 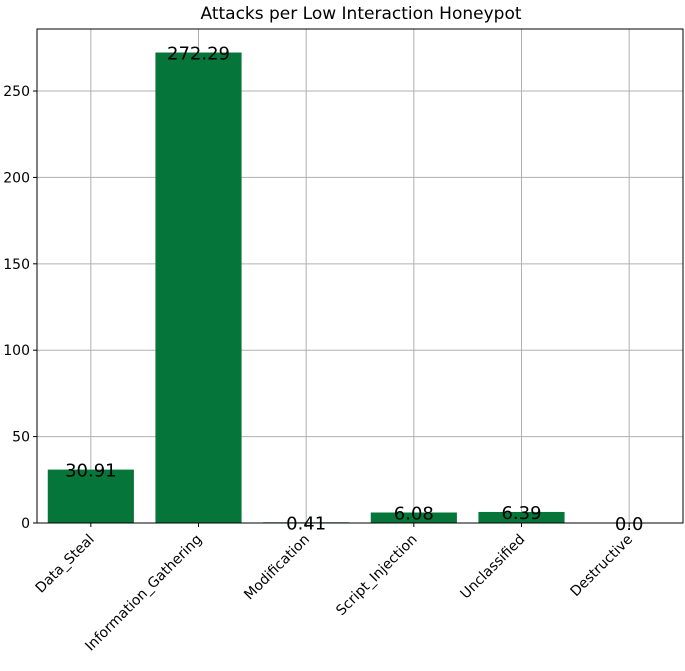 I want to click on y-tick-label: 150, so click(x=16, y=265).